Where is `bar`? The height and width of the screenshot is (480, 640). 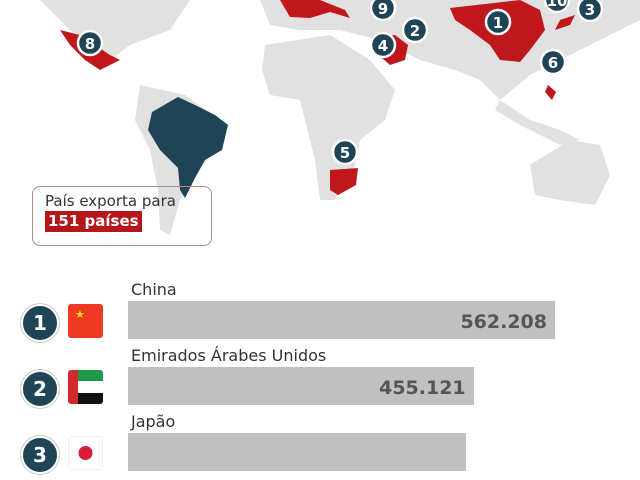
bar is located at coordinates (297, 452).